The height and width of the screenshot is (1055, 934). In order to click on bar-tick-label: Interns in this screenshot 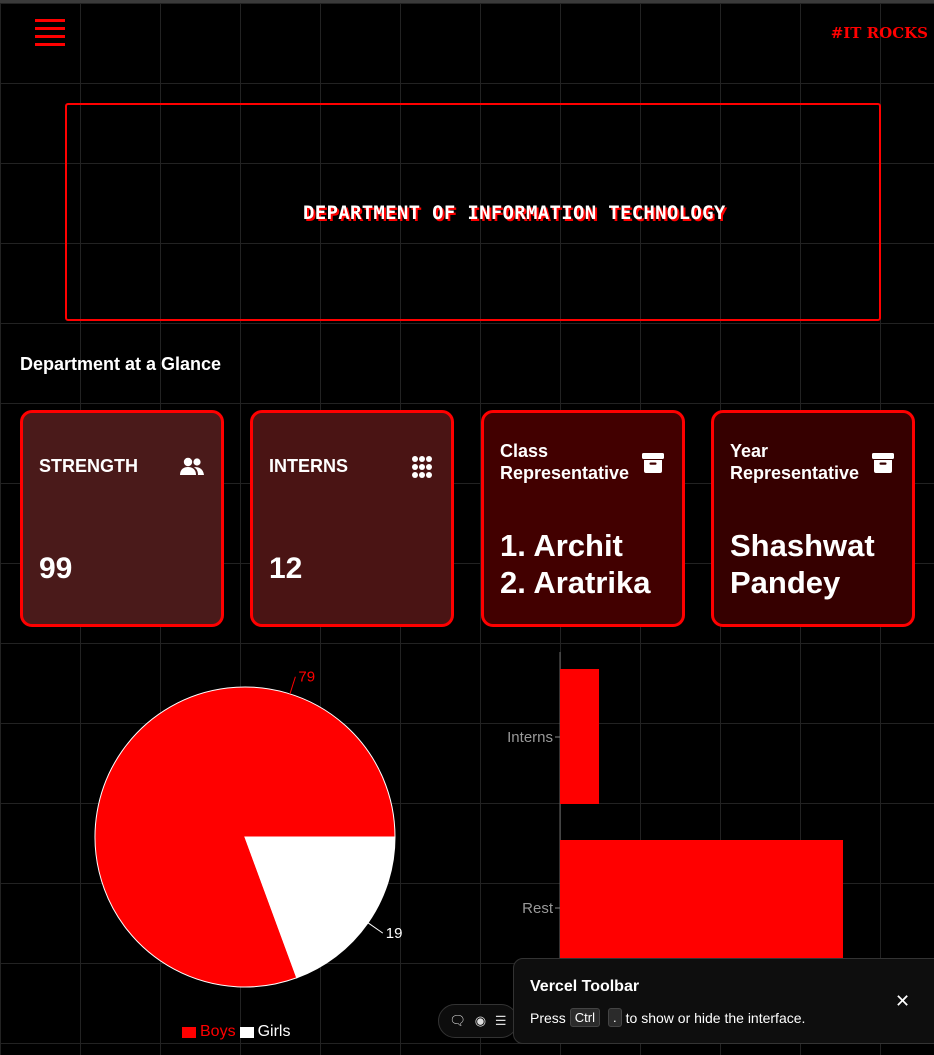, I will do `click(530, 737)`.